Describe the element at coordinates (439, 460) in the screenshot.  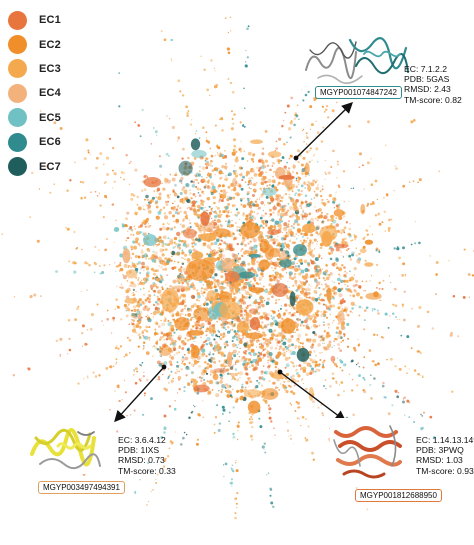
I see `rmsd-value: RMSD: 1.03` at that location.